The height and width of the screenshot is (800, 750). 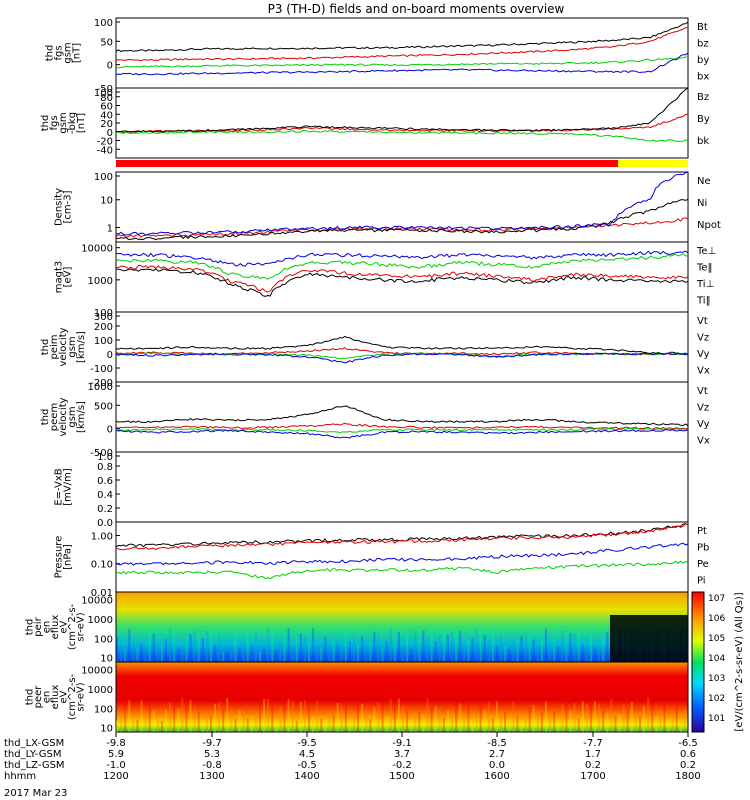 What do you see at coordinates (106, 107) in the screenshot?
I see `y-tick-label: 60` at bounding box center [106, 107].